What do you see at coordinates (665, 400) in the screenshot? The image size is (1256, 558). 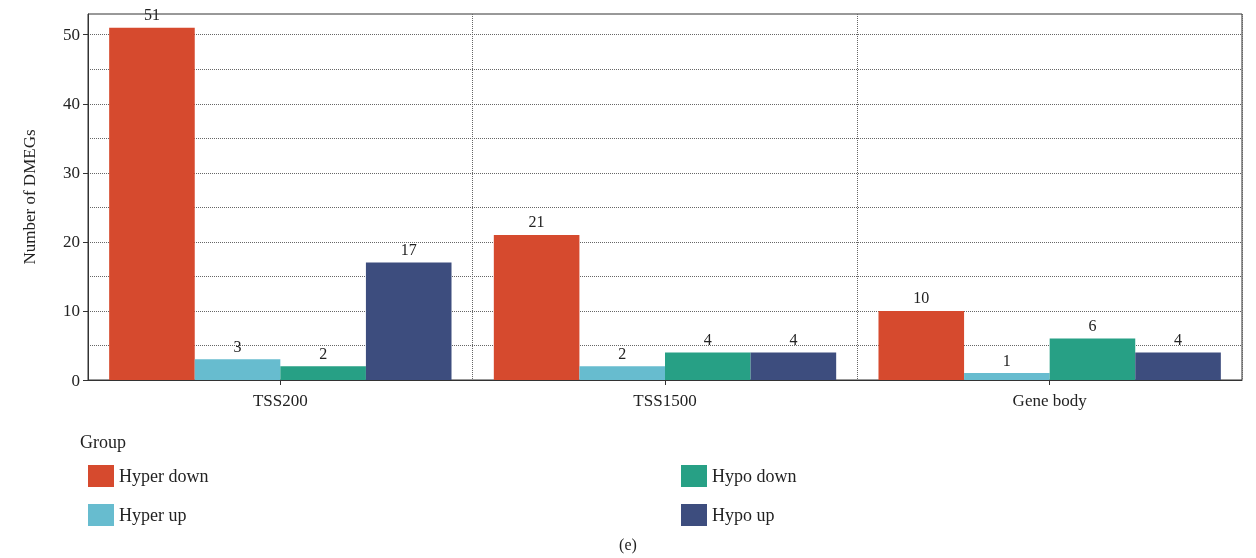 I see `x-tick-label: TSS1500` at bounding box center [665, 400].